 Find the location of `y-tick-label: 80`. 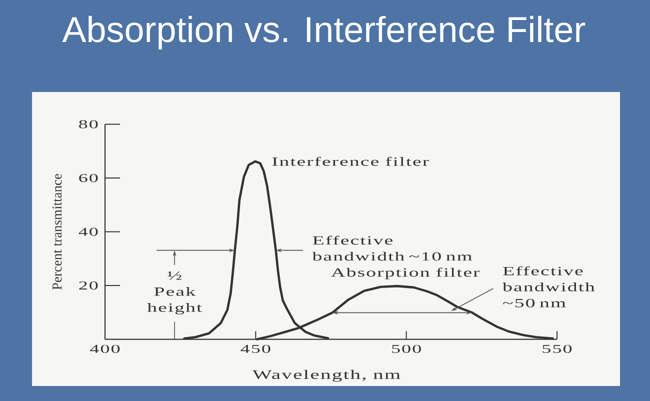

y-tick-label: 80 is located at coordinates (88, 124).